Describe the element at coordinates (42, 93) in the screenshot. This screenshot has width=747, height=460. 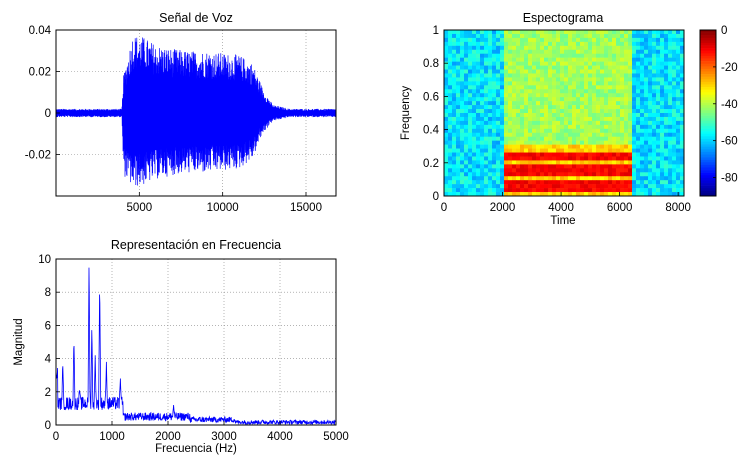
I see `speech-signal-yticks: 0.040.020-0.02` at that location.